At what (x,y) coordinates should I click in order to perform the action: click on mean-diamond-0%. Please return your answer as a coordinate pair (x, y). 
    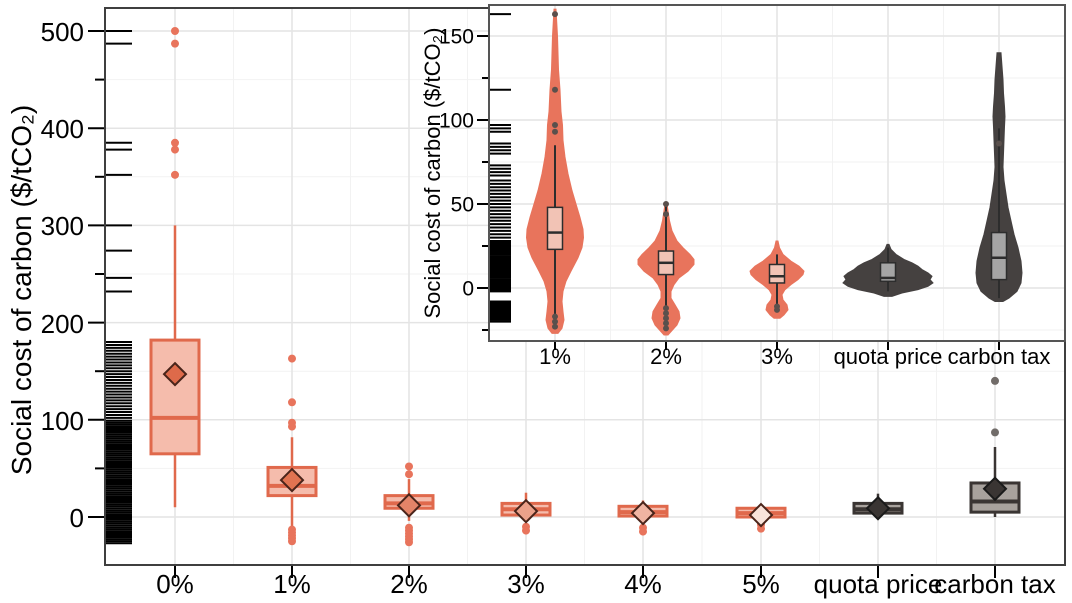
    Looking at the image, I should click on (175, 374).